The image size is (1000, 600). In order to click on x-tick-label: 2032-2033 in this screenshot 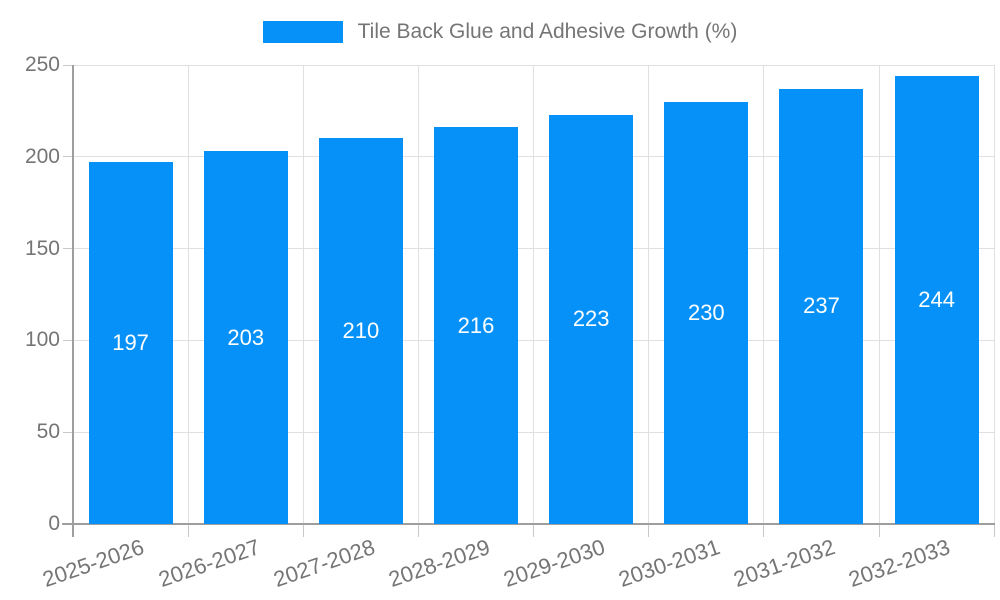, I will do `click(899, 563)`.